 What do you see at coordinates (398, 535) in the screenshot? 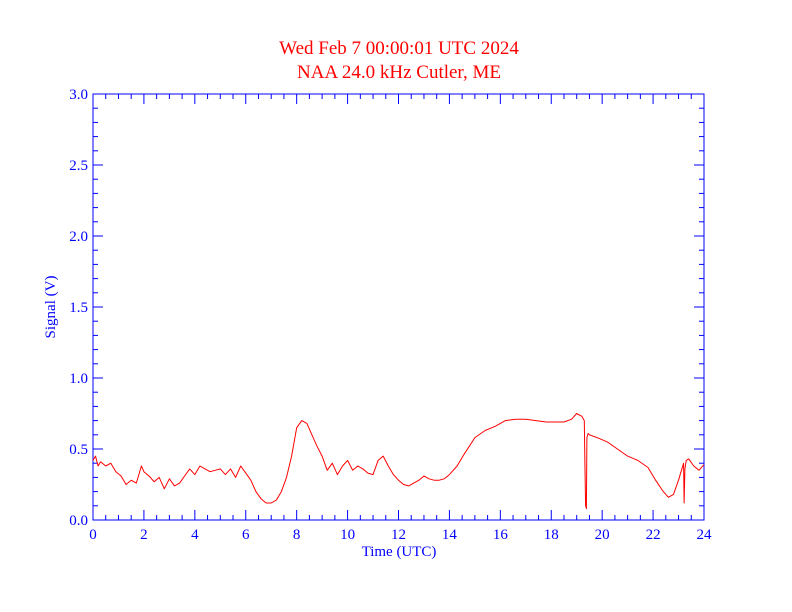
I see `x-tick-label: 12` at bounding box center [398, 535].